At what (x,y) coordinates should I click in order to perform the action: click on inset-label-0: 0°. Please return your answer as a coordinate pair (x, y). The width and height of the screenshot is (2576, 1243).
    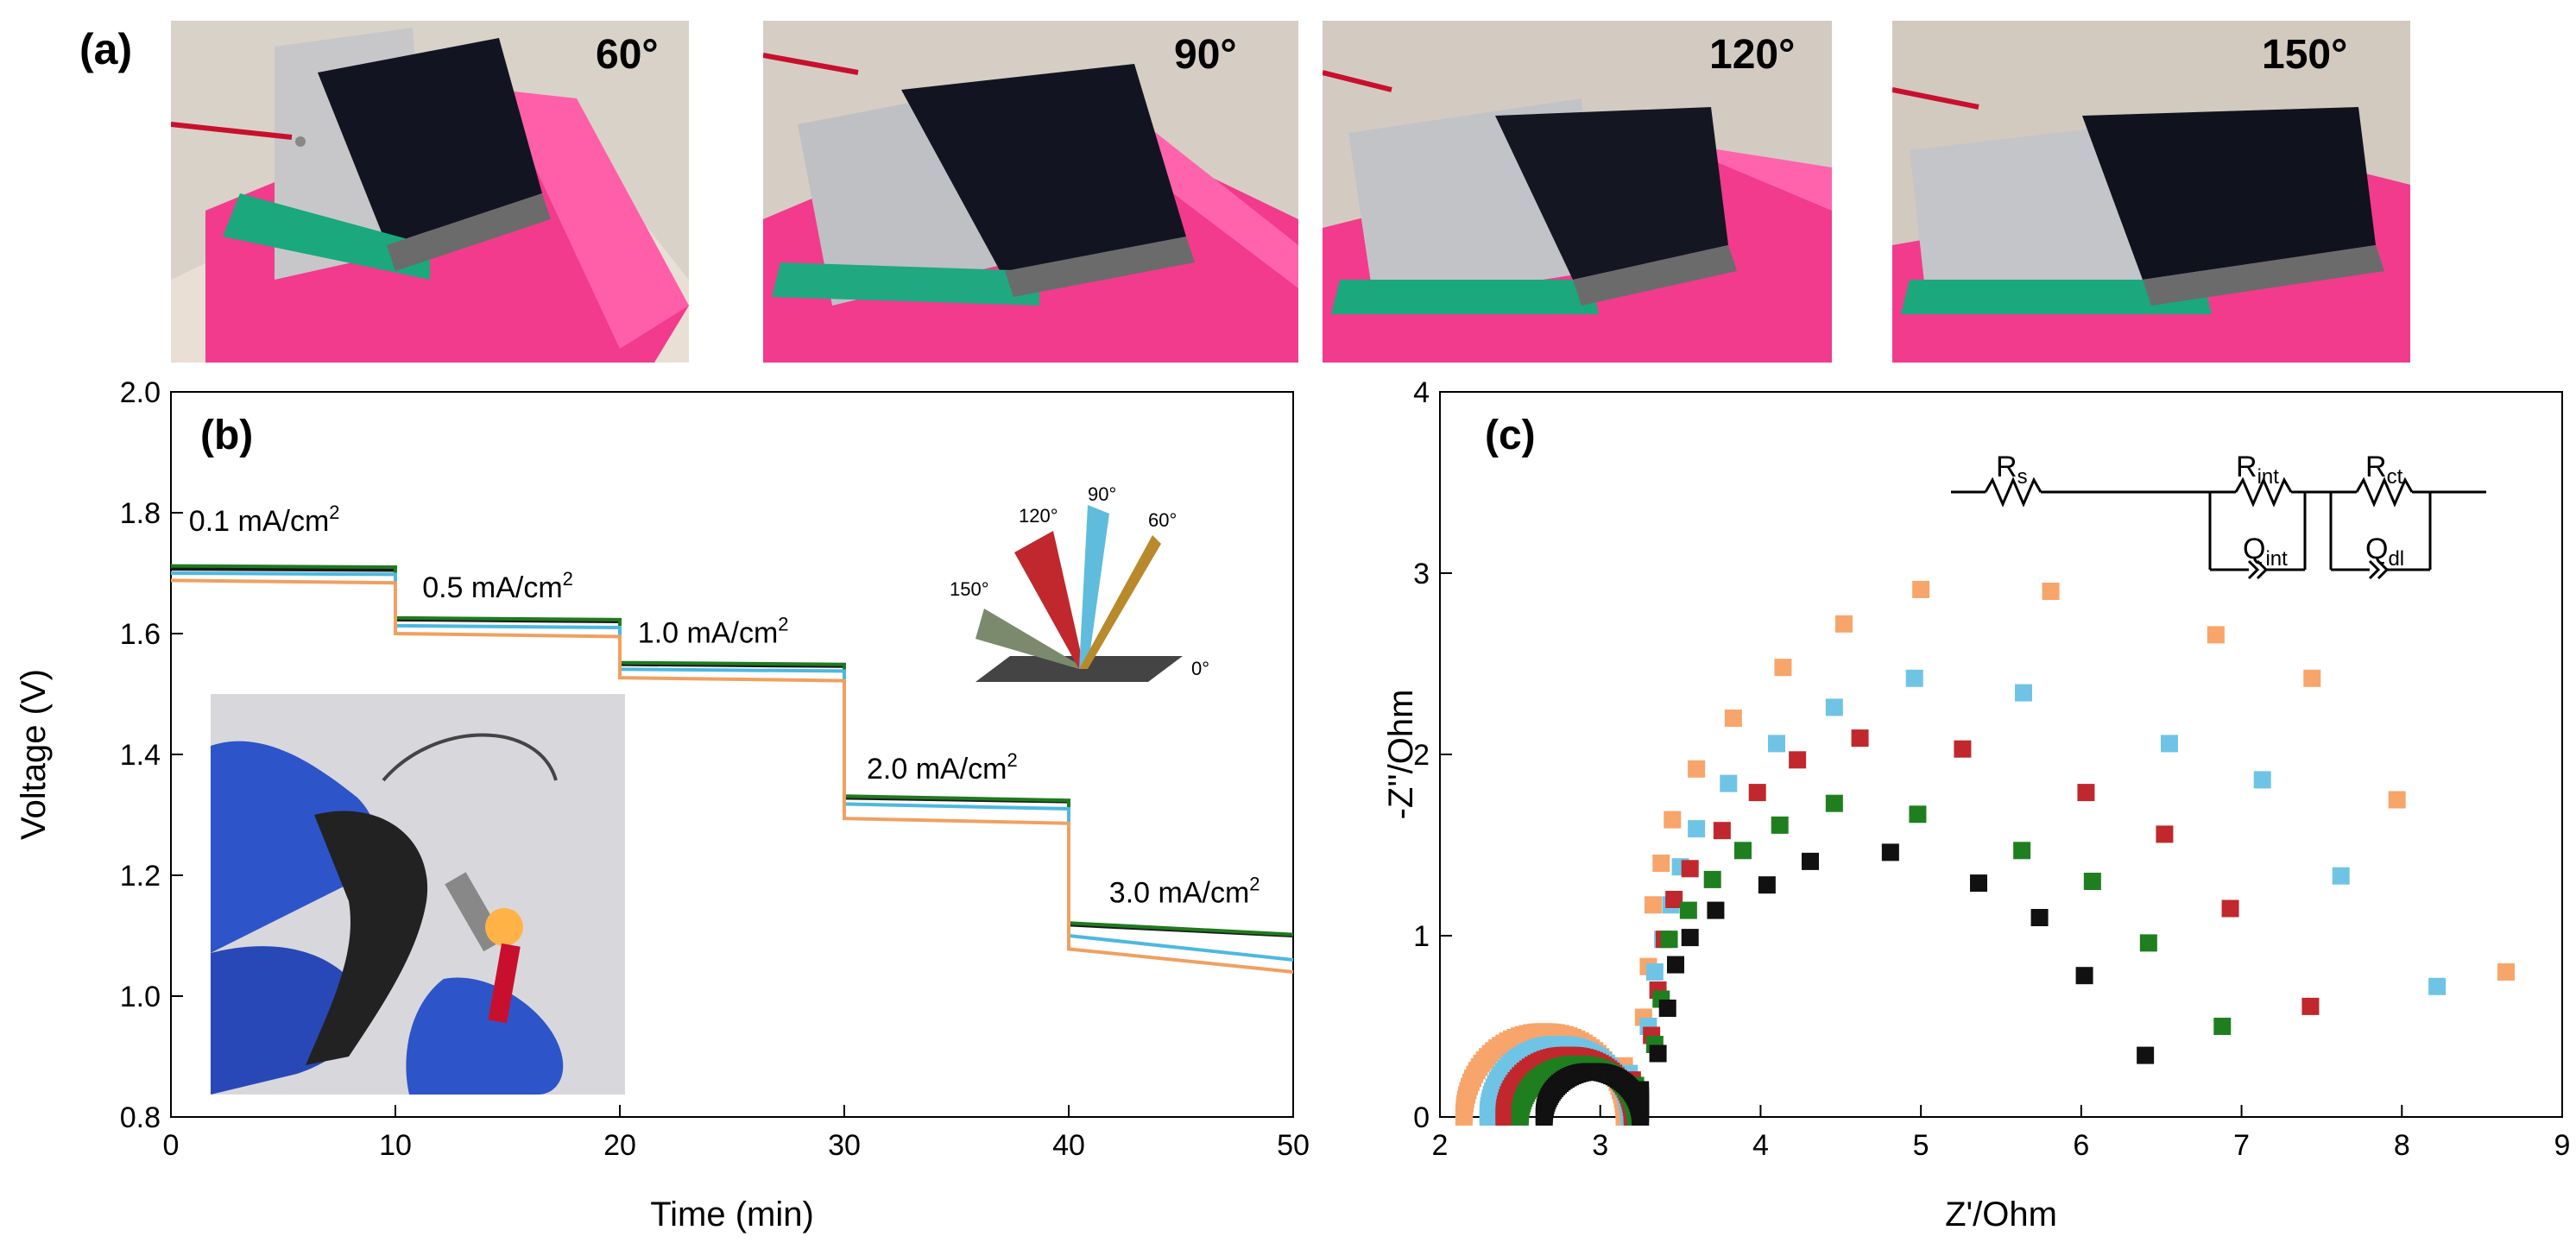
    Looking at the image, I should click on (1200, 668).